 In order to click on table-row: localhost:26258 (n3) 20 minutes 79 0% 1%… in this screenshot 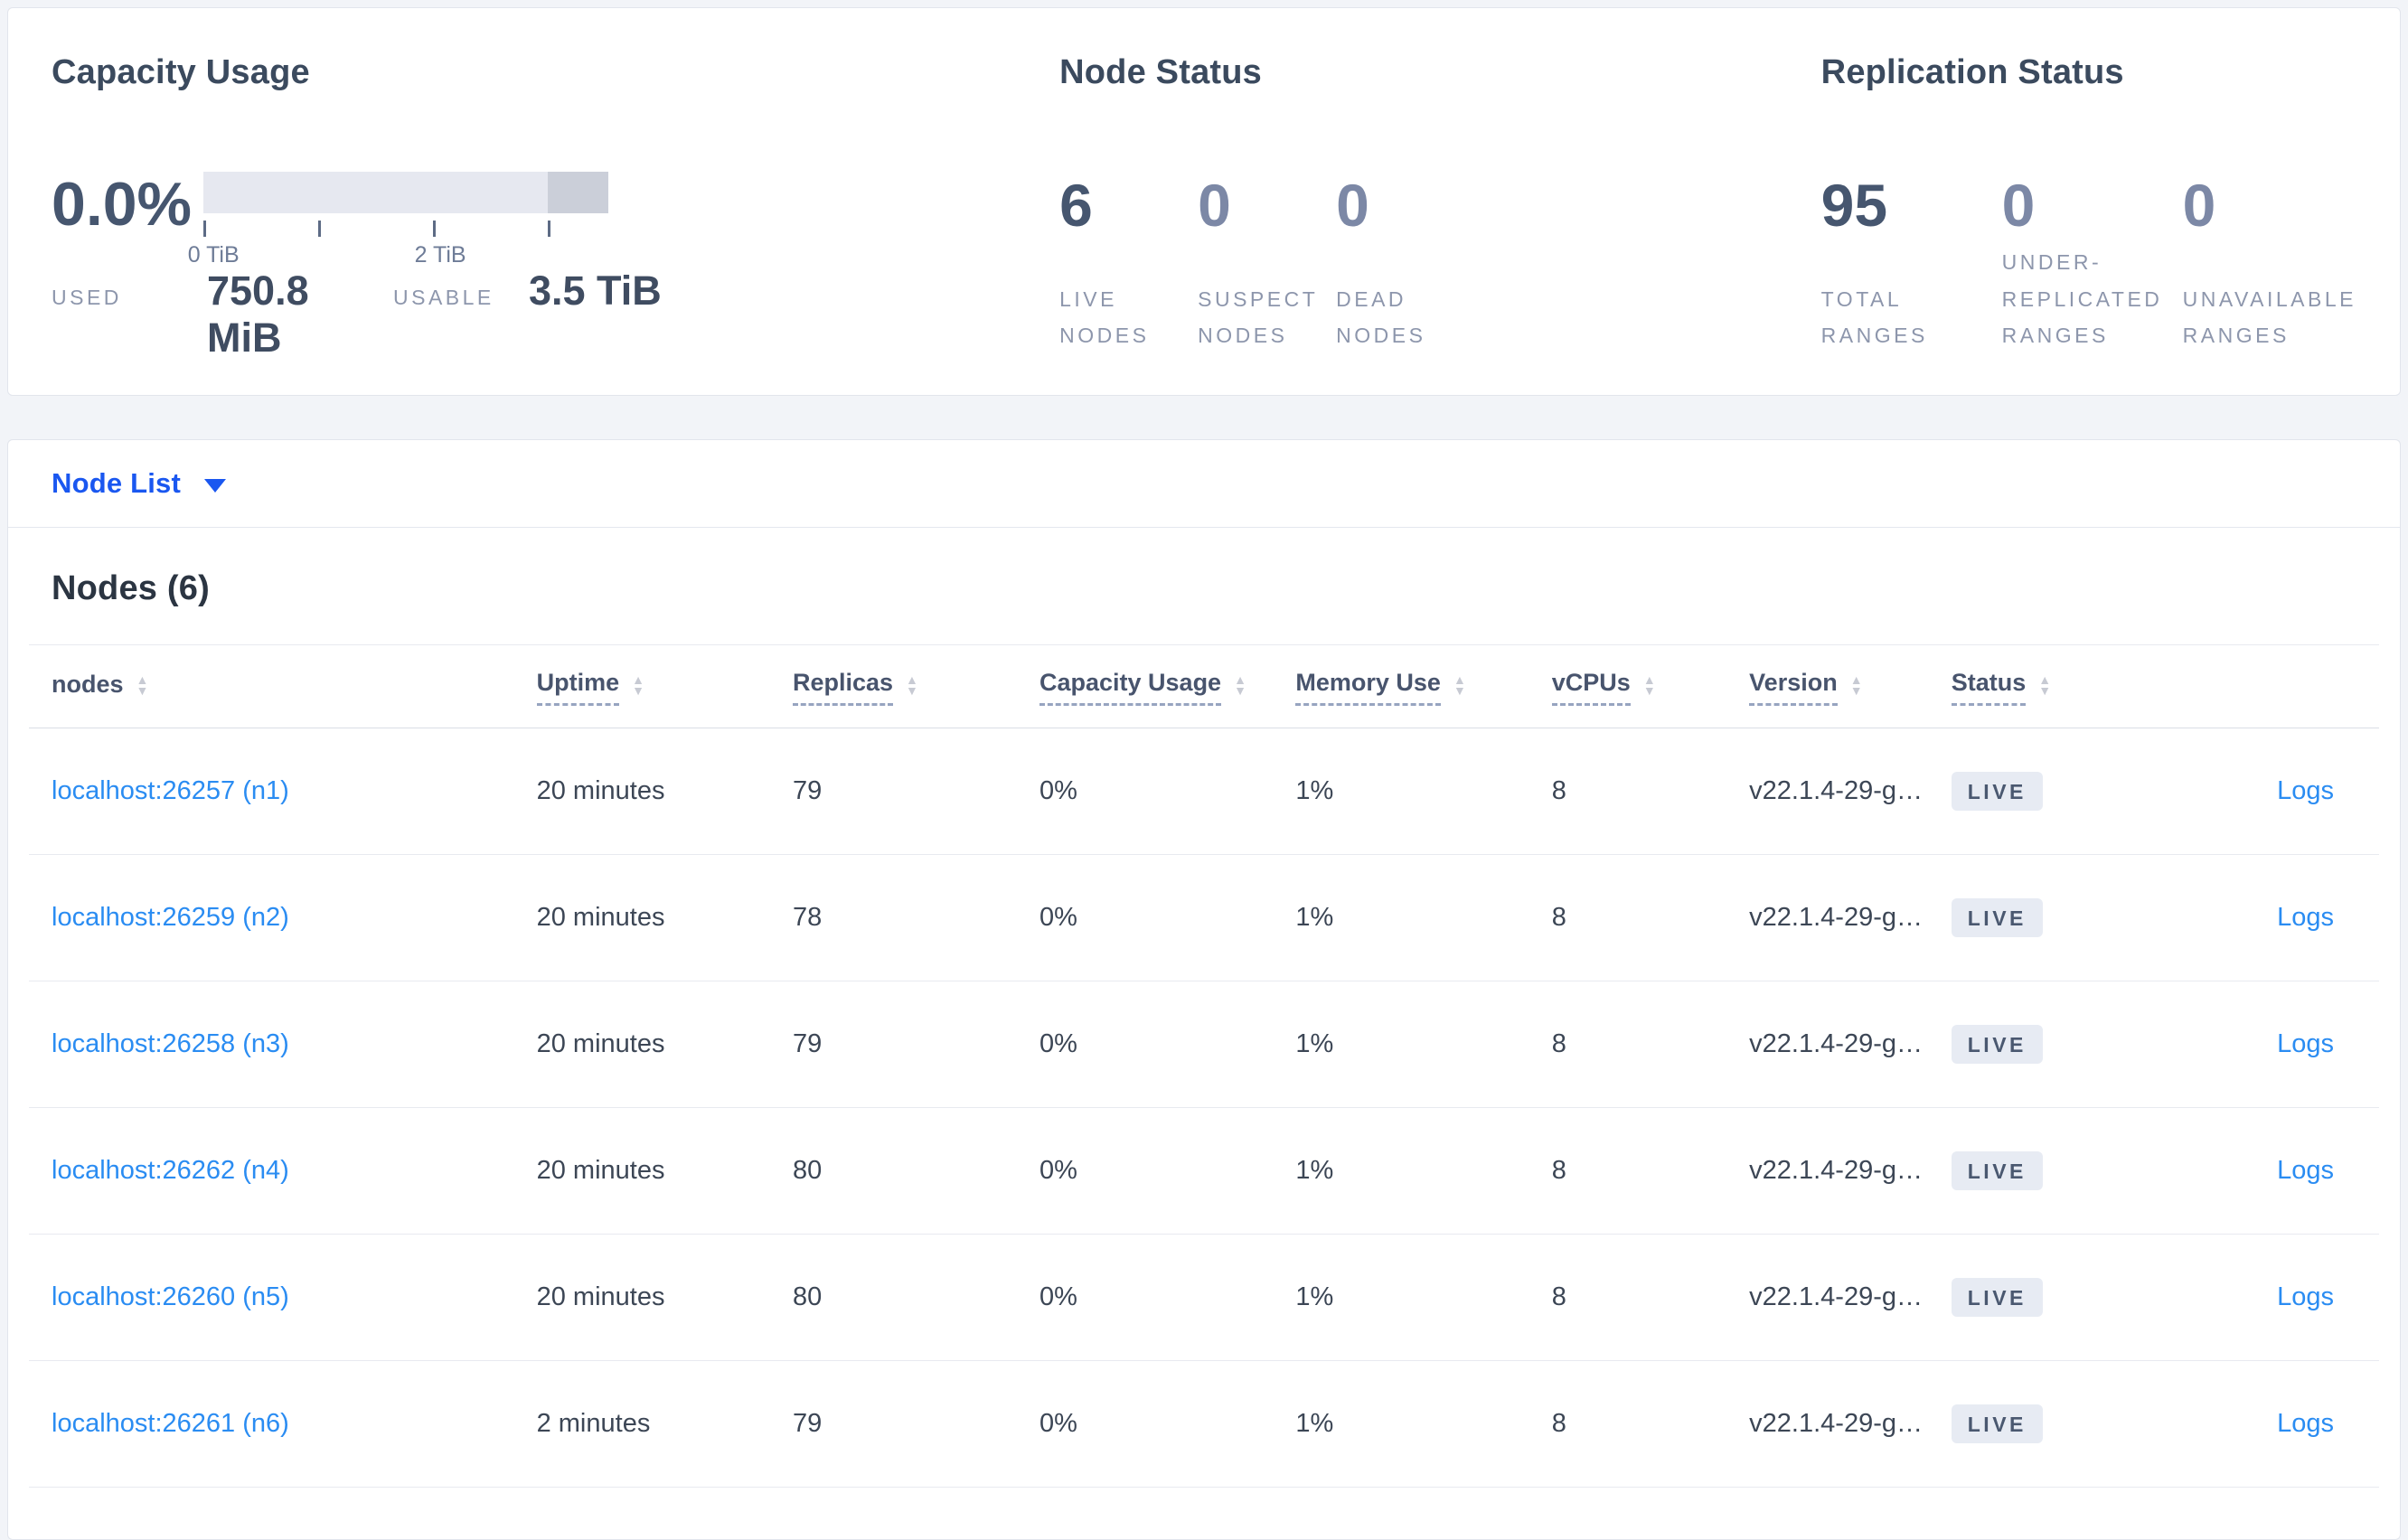, I will do `click(1204, 1044)`.